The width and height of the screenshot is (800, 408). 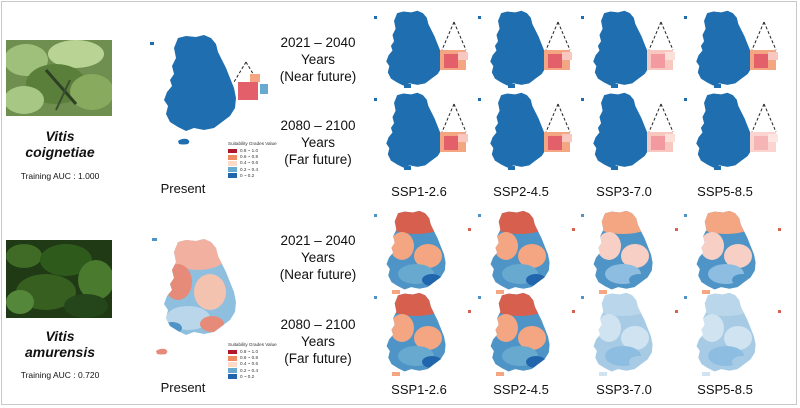 What do you see at coordinates (60, 344) in the screenshot?
I see `species-name: Vitis amurensis` at bounding box center [60, 344].